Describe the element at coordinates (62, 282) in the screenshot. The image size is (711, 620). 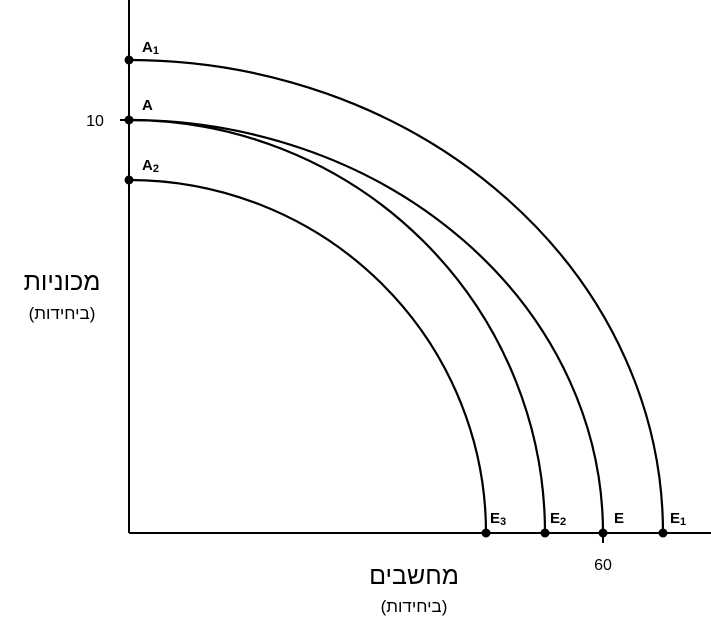
I see `y-axis-label: מכוניות` at that location.